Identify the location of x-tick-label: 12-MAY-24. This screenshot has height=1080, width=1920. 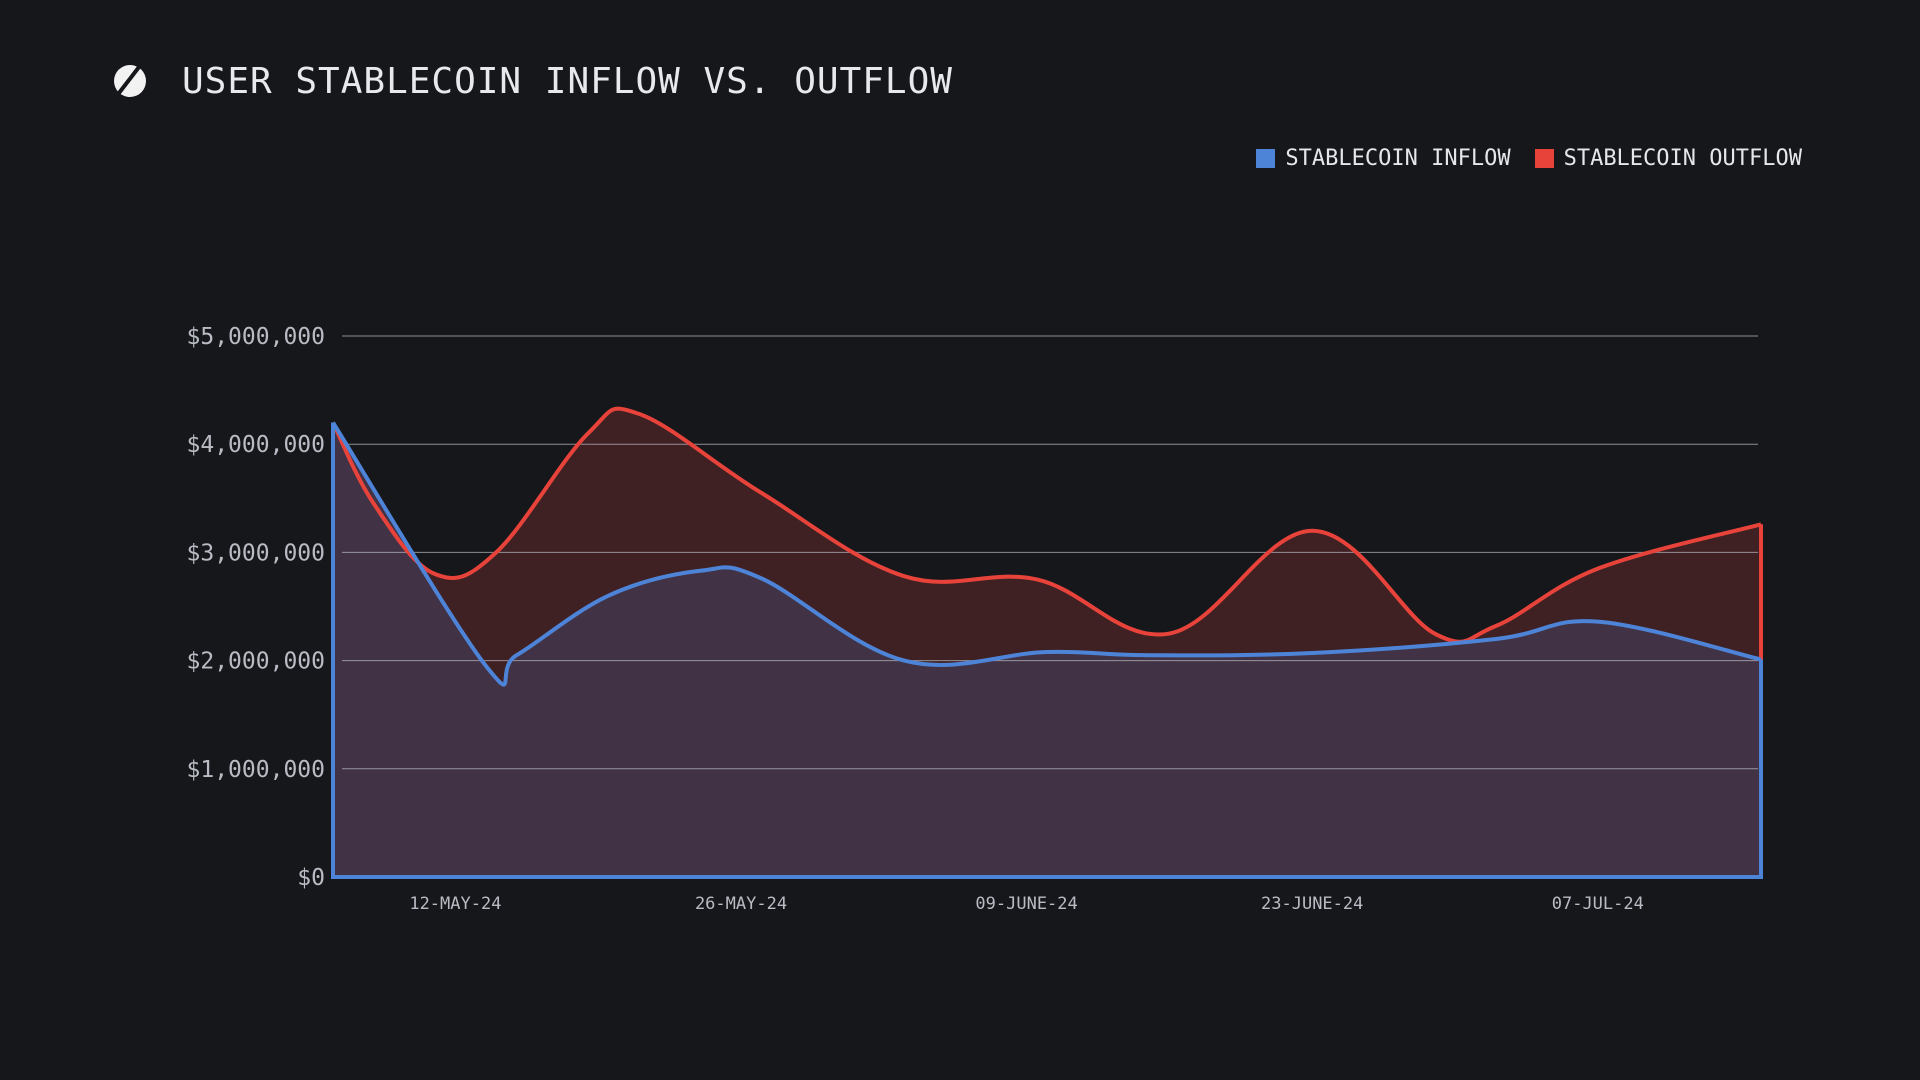
(455, 904).